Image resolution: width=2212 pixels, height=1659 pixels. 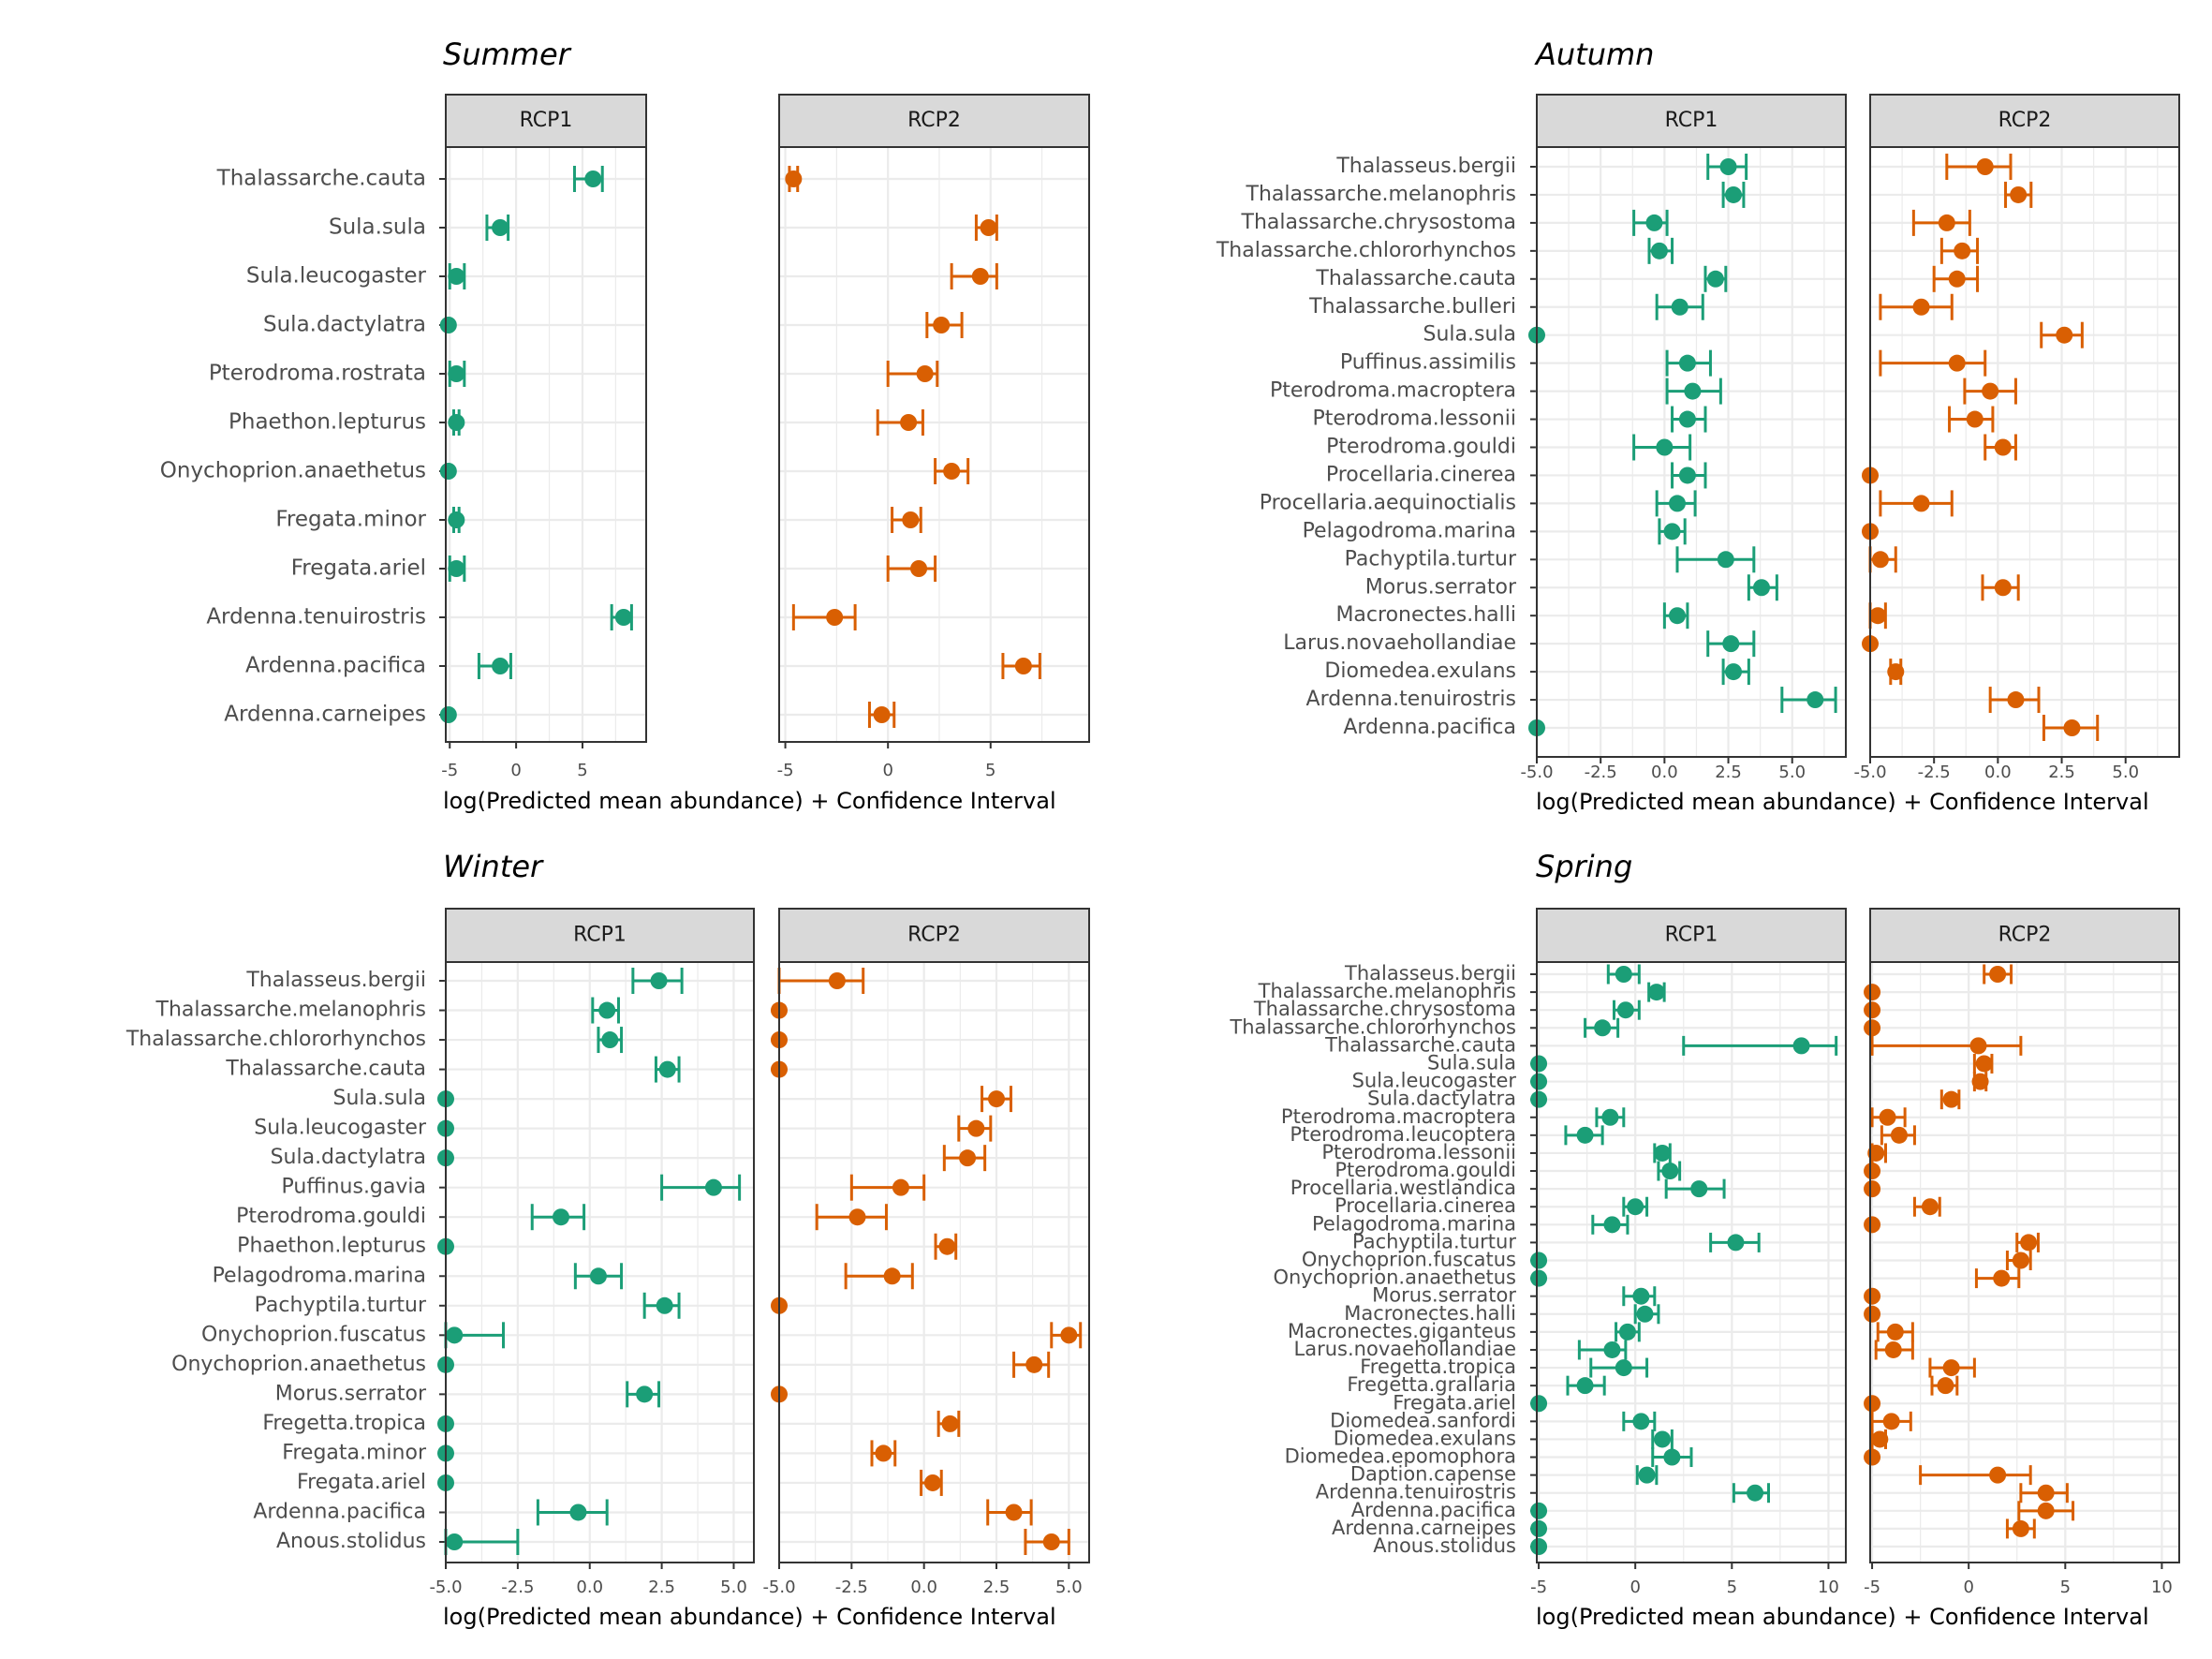 What do you see at coordinates (359, 568) in the screenshot?
I see `species-label: Fregata.ariel` at bounding box center [359, 568].